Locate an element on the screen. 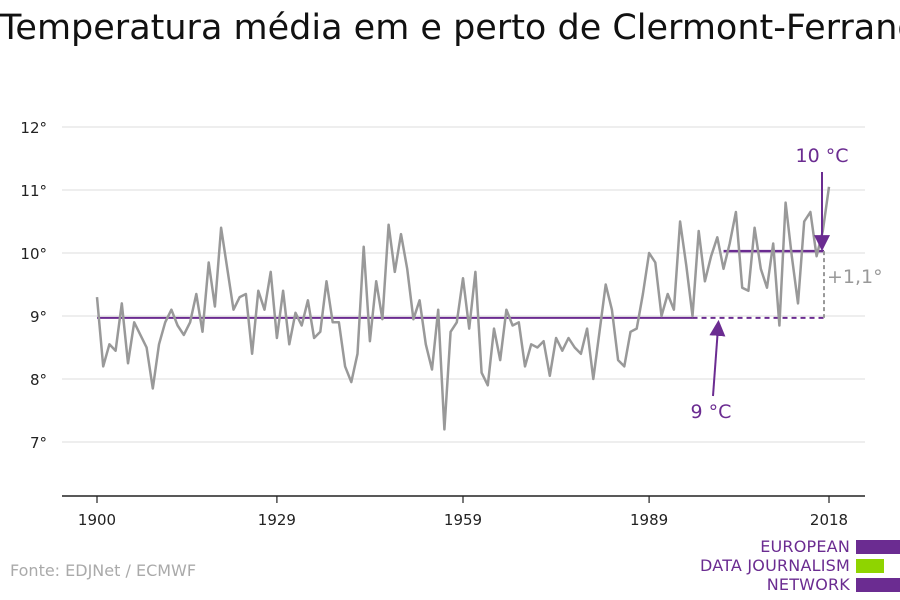 The image size is (900, 600). source-note: Fonte: EDJNet / ECMWF is located at coordinates (103, 570).